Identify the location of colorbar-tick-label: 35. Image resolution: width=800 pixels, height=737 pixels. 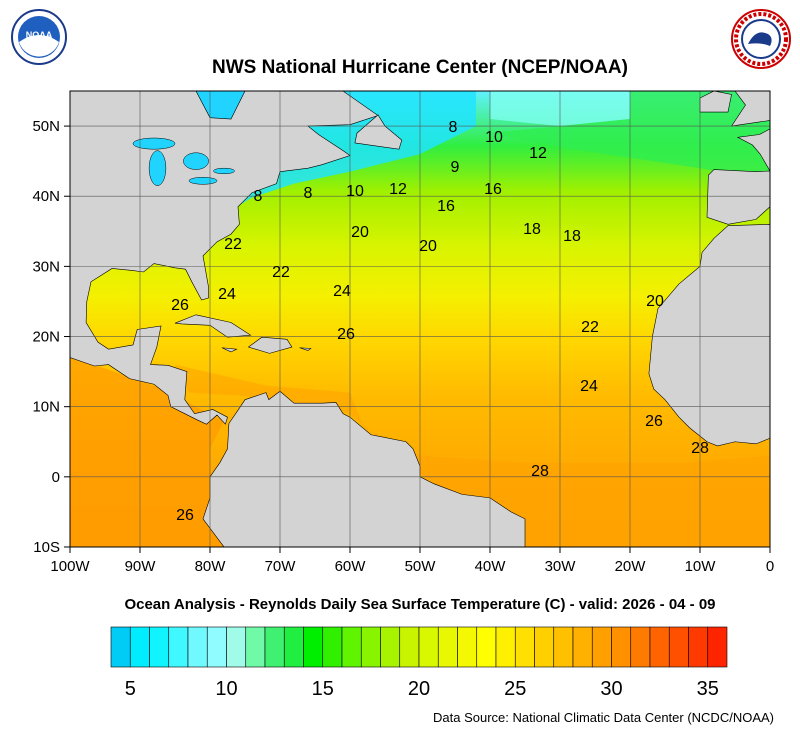
(708, 689).